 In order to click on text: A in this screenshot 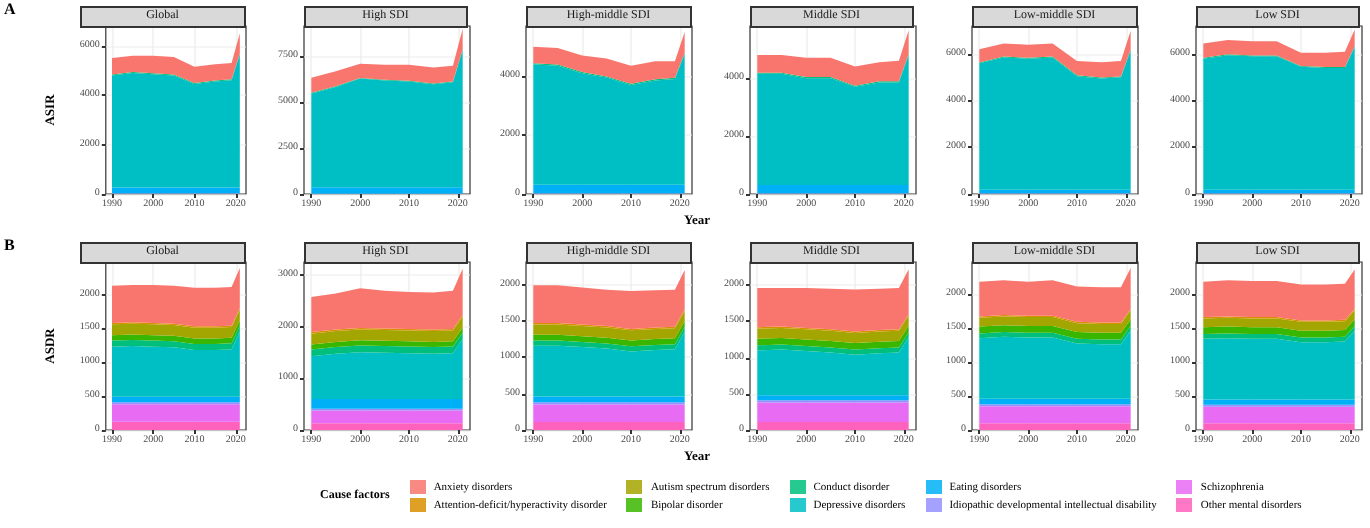, I will do `click(10, 9)`.